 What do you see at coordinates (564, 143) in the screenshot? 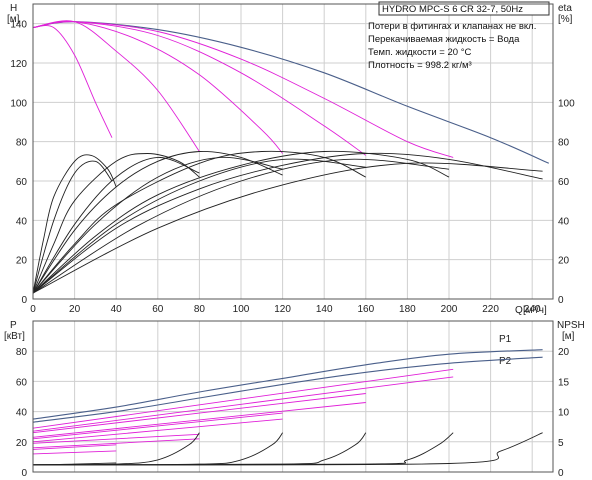
I see `eta-tick-label: 80` at bounding box center [564, 143].